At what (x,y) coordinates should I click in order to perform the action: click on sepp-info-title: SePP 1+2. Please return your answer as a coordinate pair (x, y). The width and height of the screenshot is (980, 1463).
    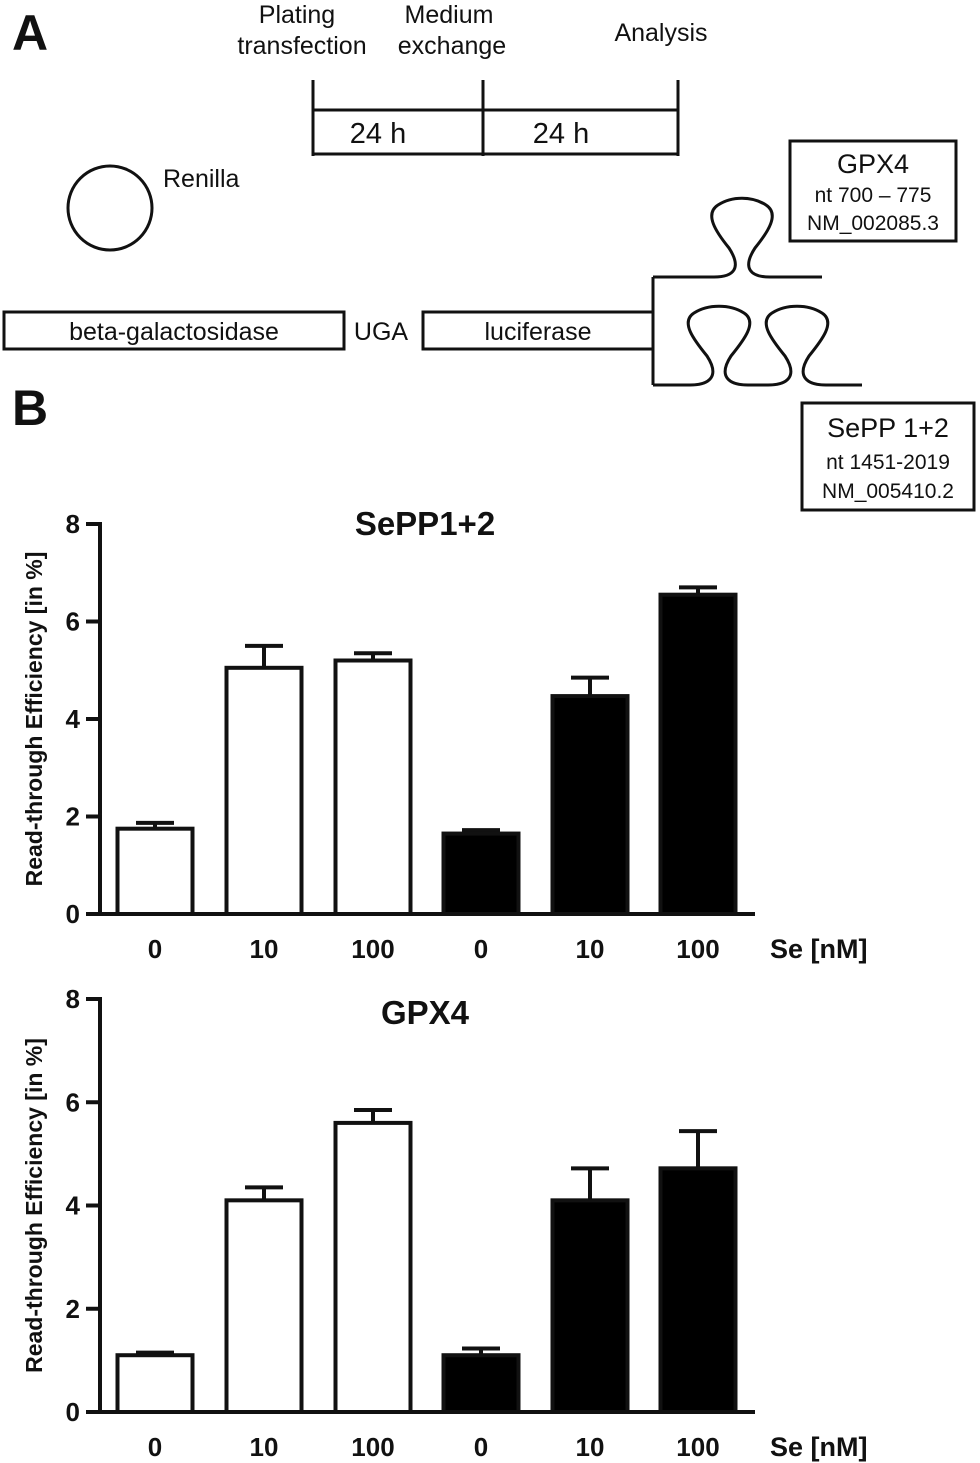
    Looking at the image, I should click on (888, 428).